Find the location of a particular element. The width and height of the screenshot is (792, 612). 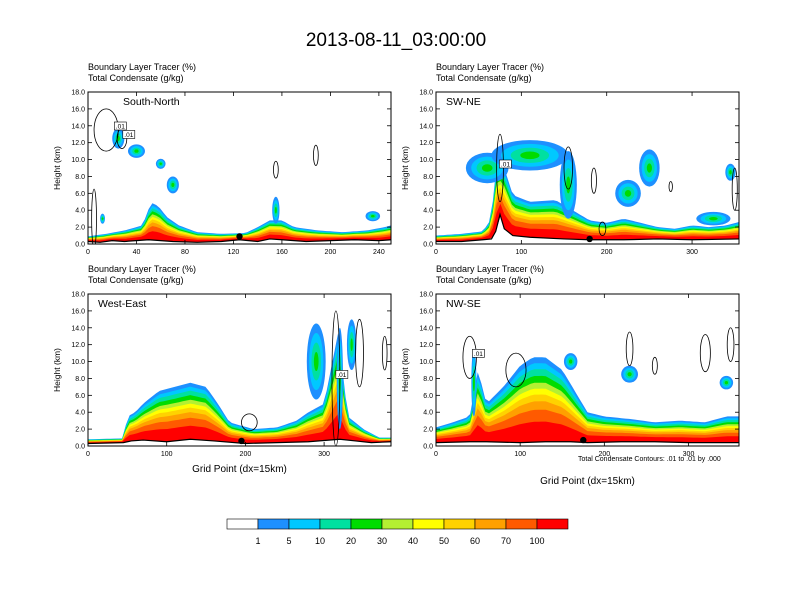

plot-frame is located at coordinates (239, 168).